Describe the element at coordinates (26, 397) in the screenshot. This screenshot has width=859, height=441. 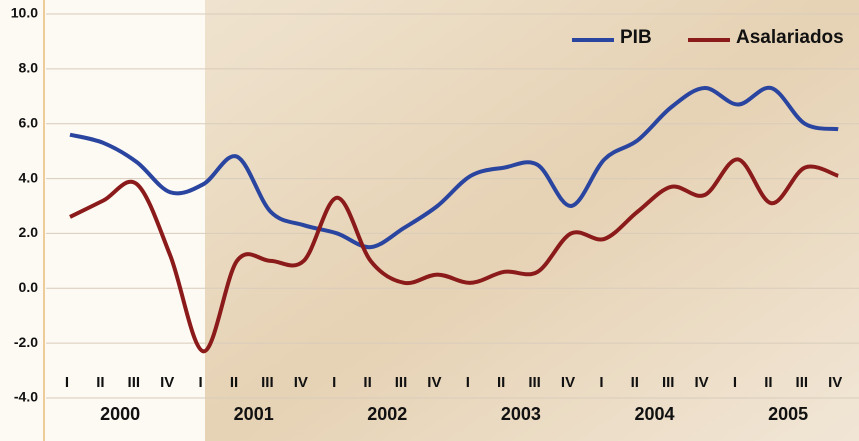
I see `y-tick-label: -4.0` at that location.